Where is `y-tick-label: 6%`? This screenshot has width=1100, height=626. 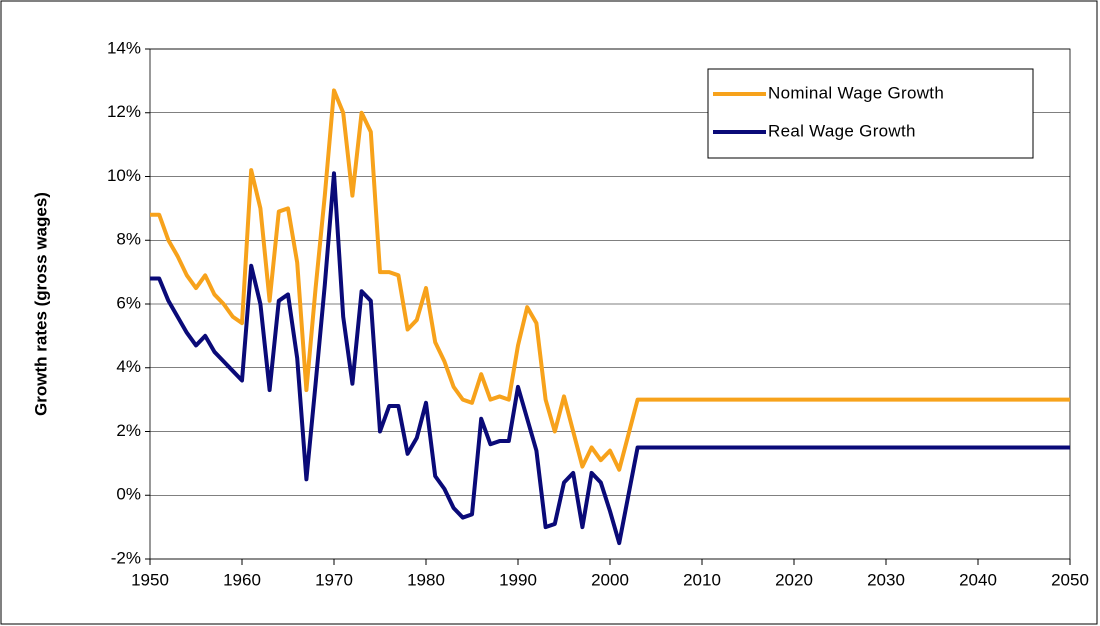
y-tick-label: 6% is located at coordinates (128, 302).